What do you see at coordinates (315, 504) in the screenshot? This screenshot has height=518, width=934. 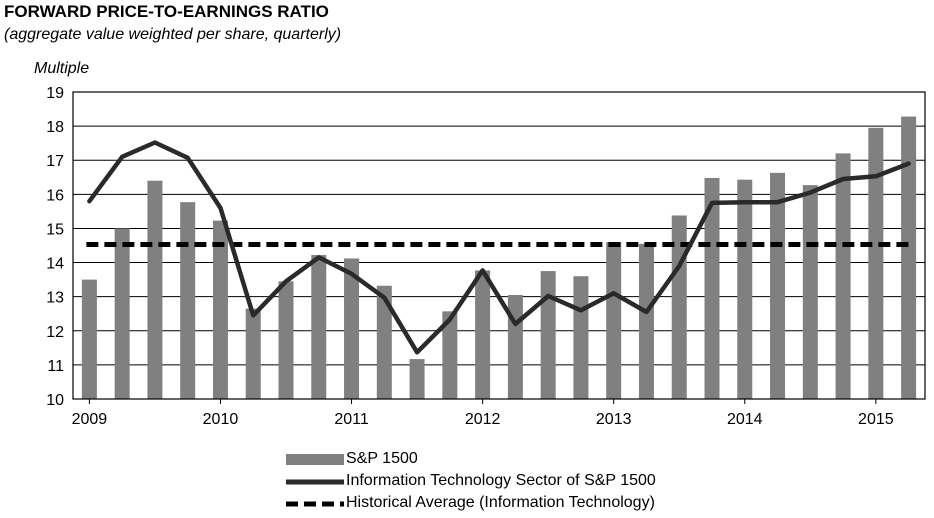 I see `legend-average-swatch` at bounding box center [315, 504].